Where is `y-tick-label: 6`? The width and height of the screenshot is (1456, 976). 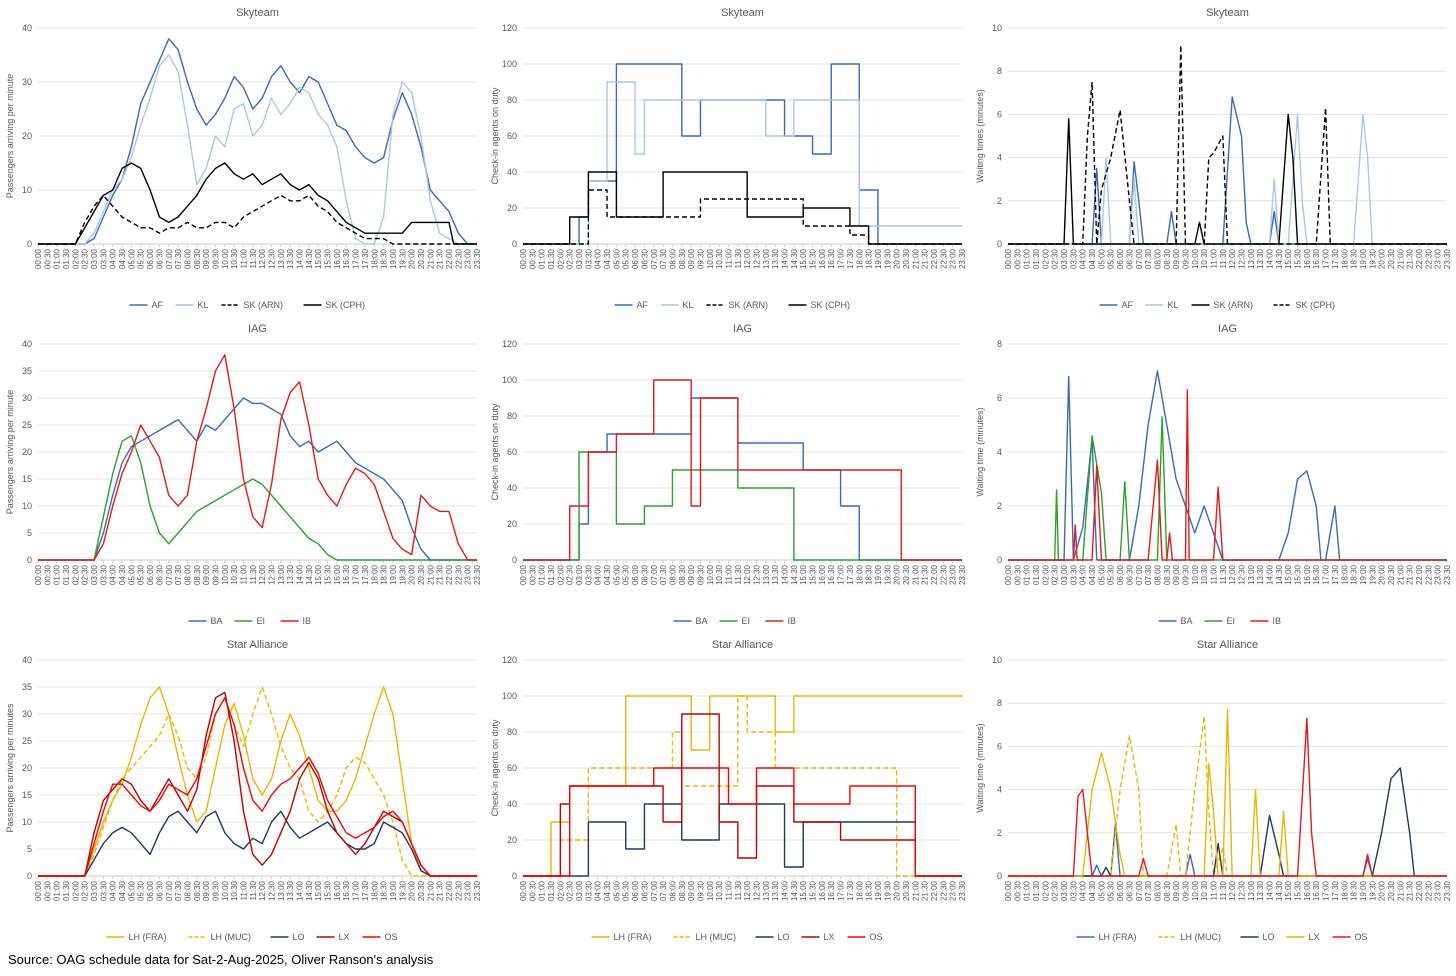 y-tick-label: 6 is located at coordinates (999, 398).